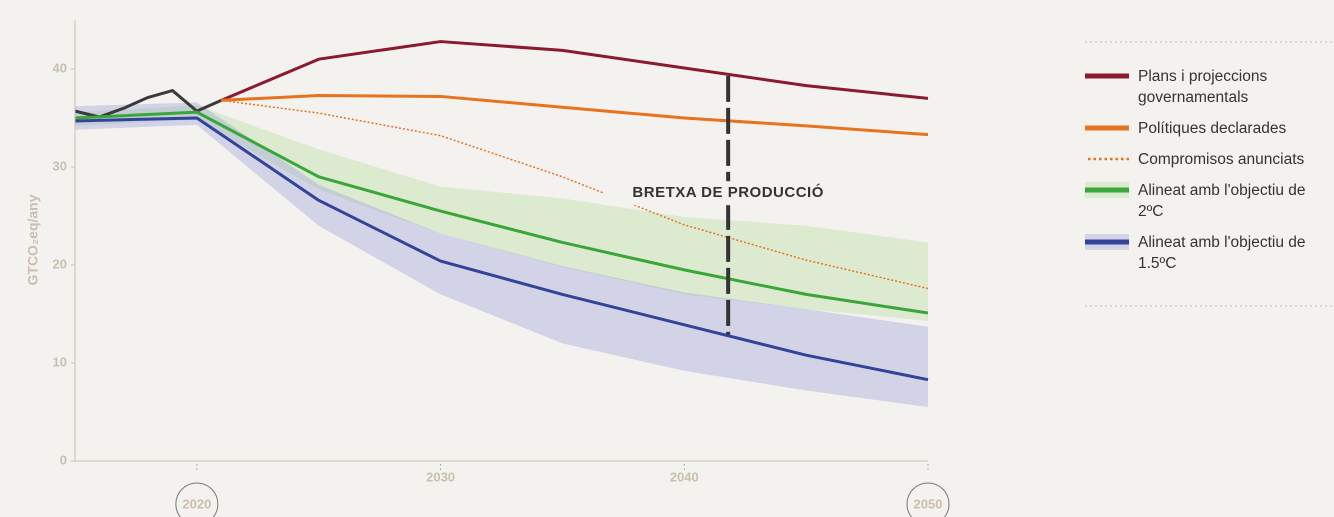 Image resolution: width=1334 pixels, height=517 pixels. I want to click on legend-label: Alineat amb l'objectiu de 1.5ºC, so click(1222, 253).